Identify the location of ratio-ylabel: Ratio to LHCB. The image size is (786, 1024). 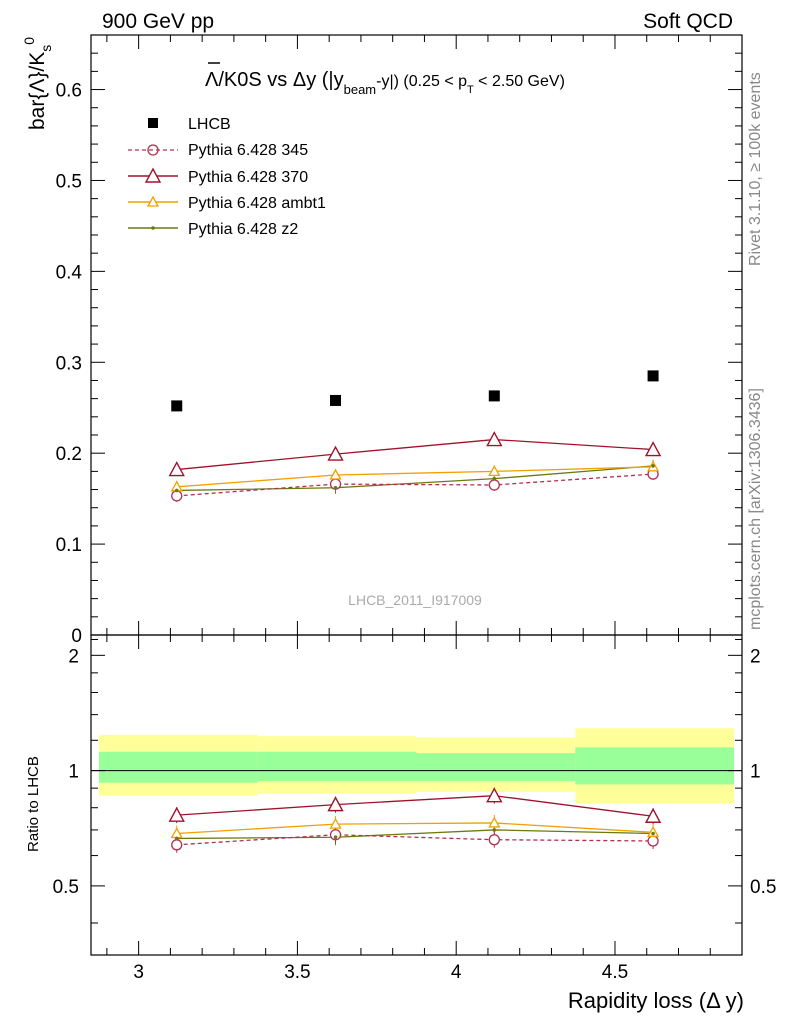
(33, 804).